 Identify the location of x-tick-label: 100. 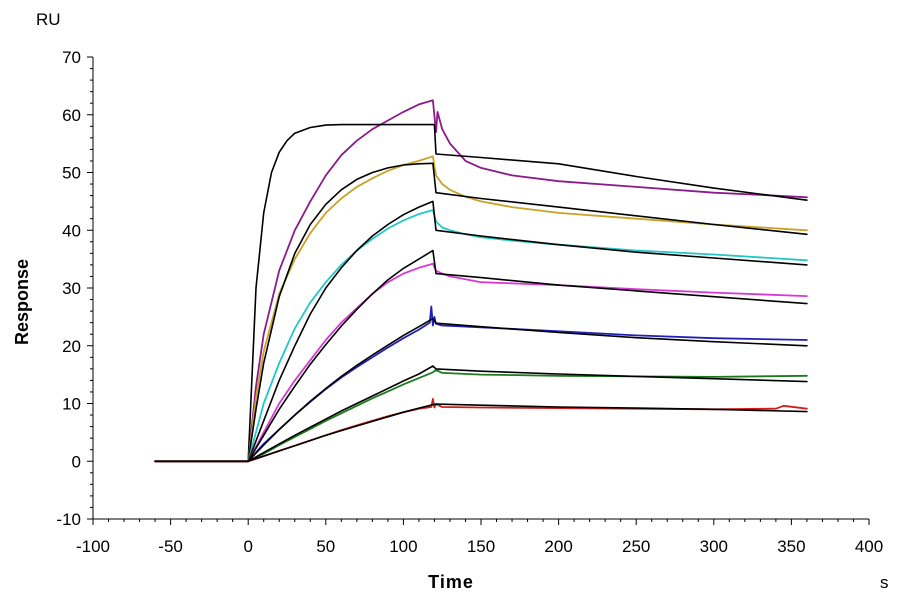
(403, 546).